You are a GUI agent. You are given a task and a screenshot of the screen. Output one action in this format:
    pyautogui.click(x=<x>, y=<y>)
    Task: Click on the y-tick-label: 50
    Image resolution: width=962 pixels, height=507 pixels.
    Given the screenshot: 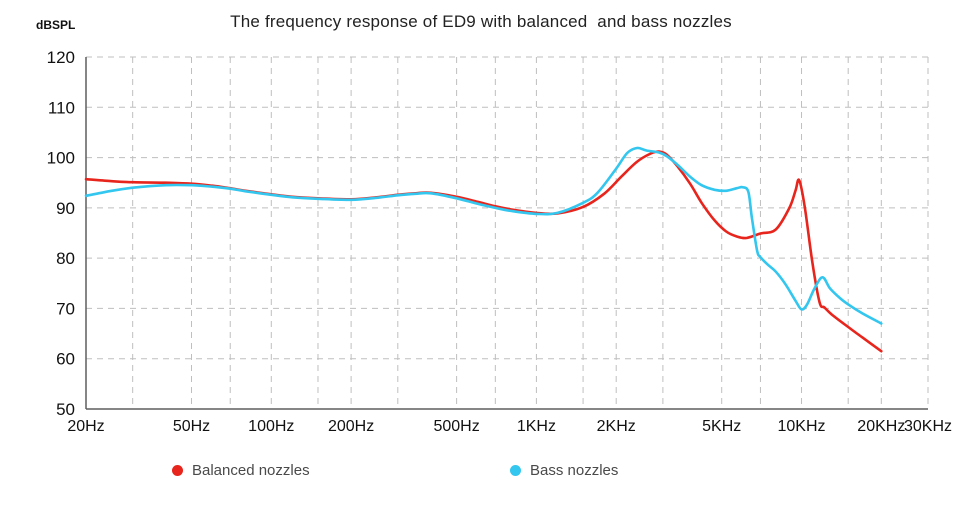 What is the action you would take?
    pyautogui.click(x=65, y=409)
    